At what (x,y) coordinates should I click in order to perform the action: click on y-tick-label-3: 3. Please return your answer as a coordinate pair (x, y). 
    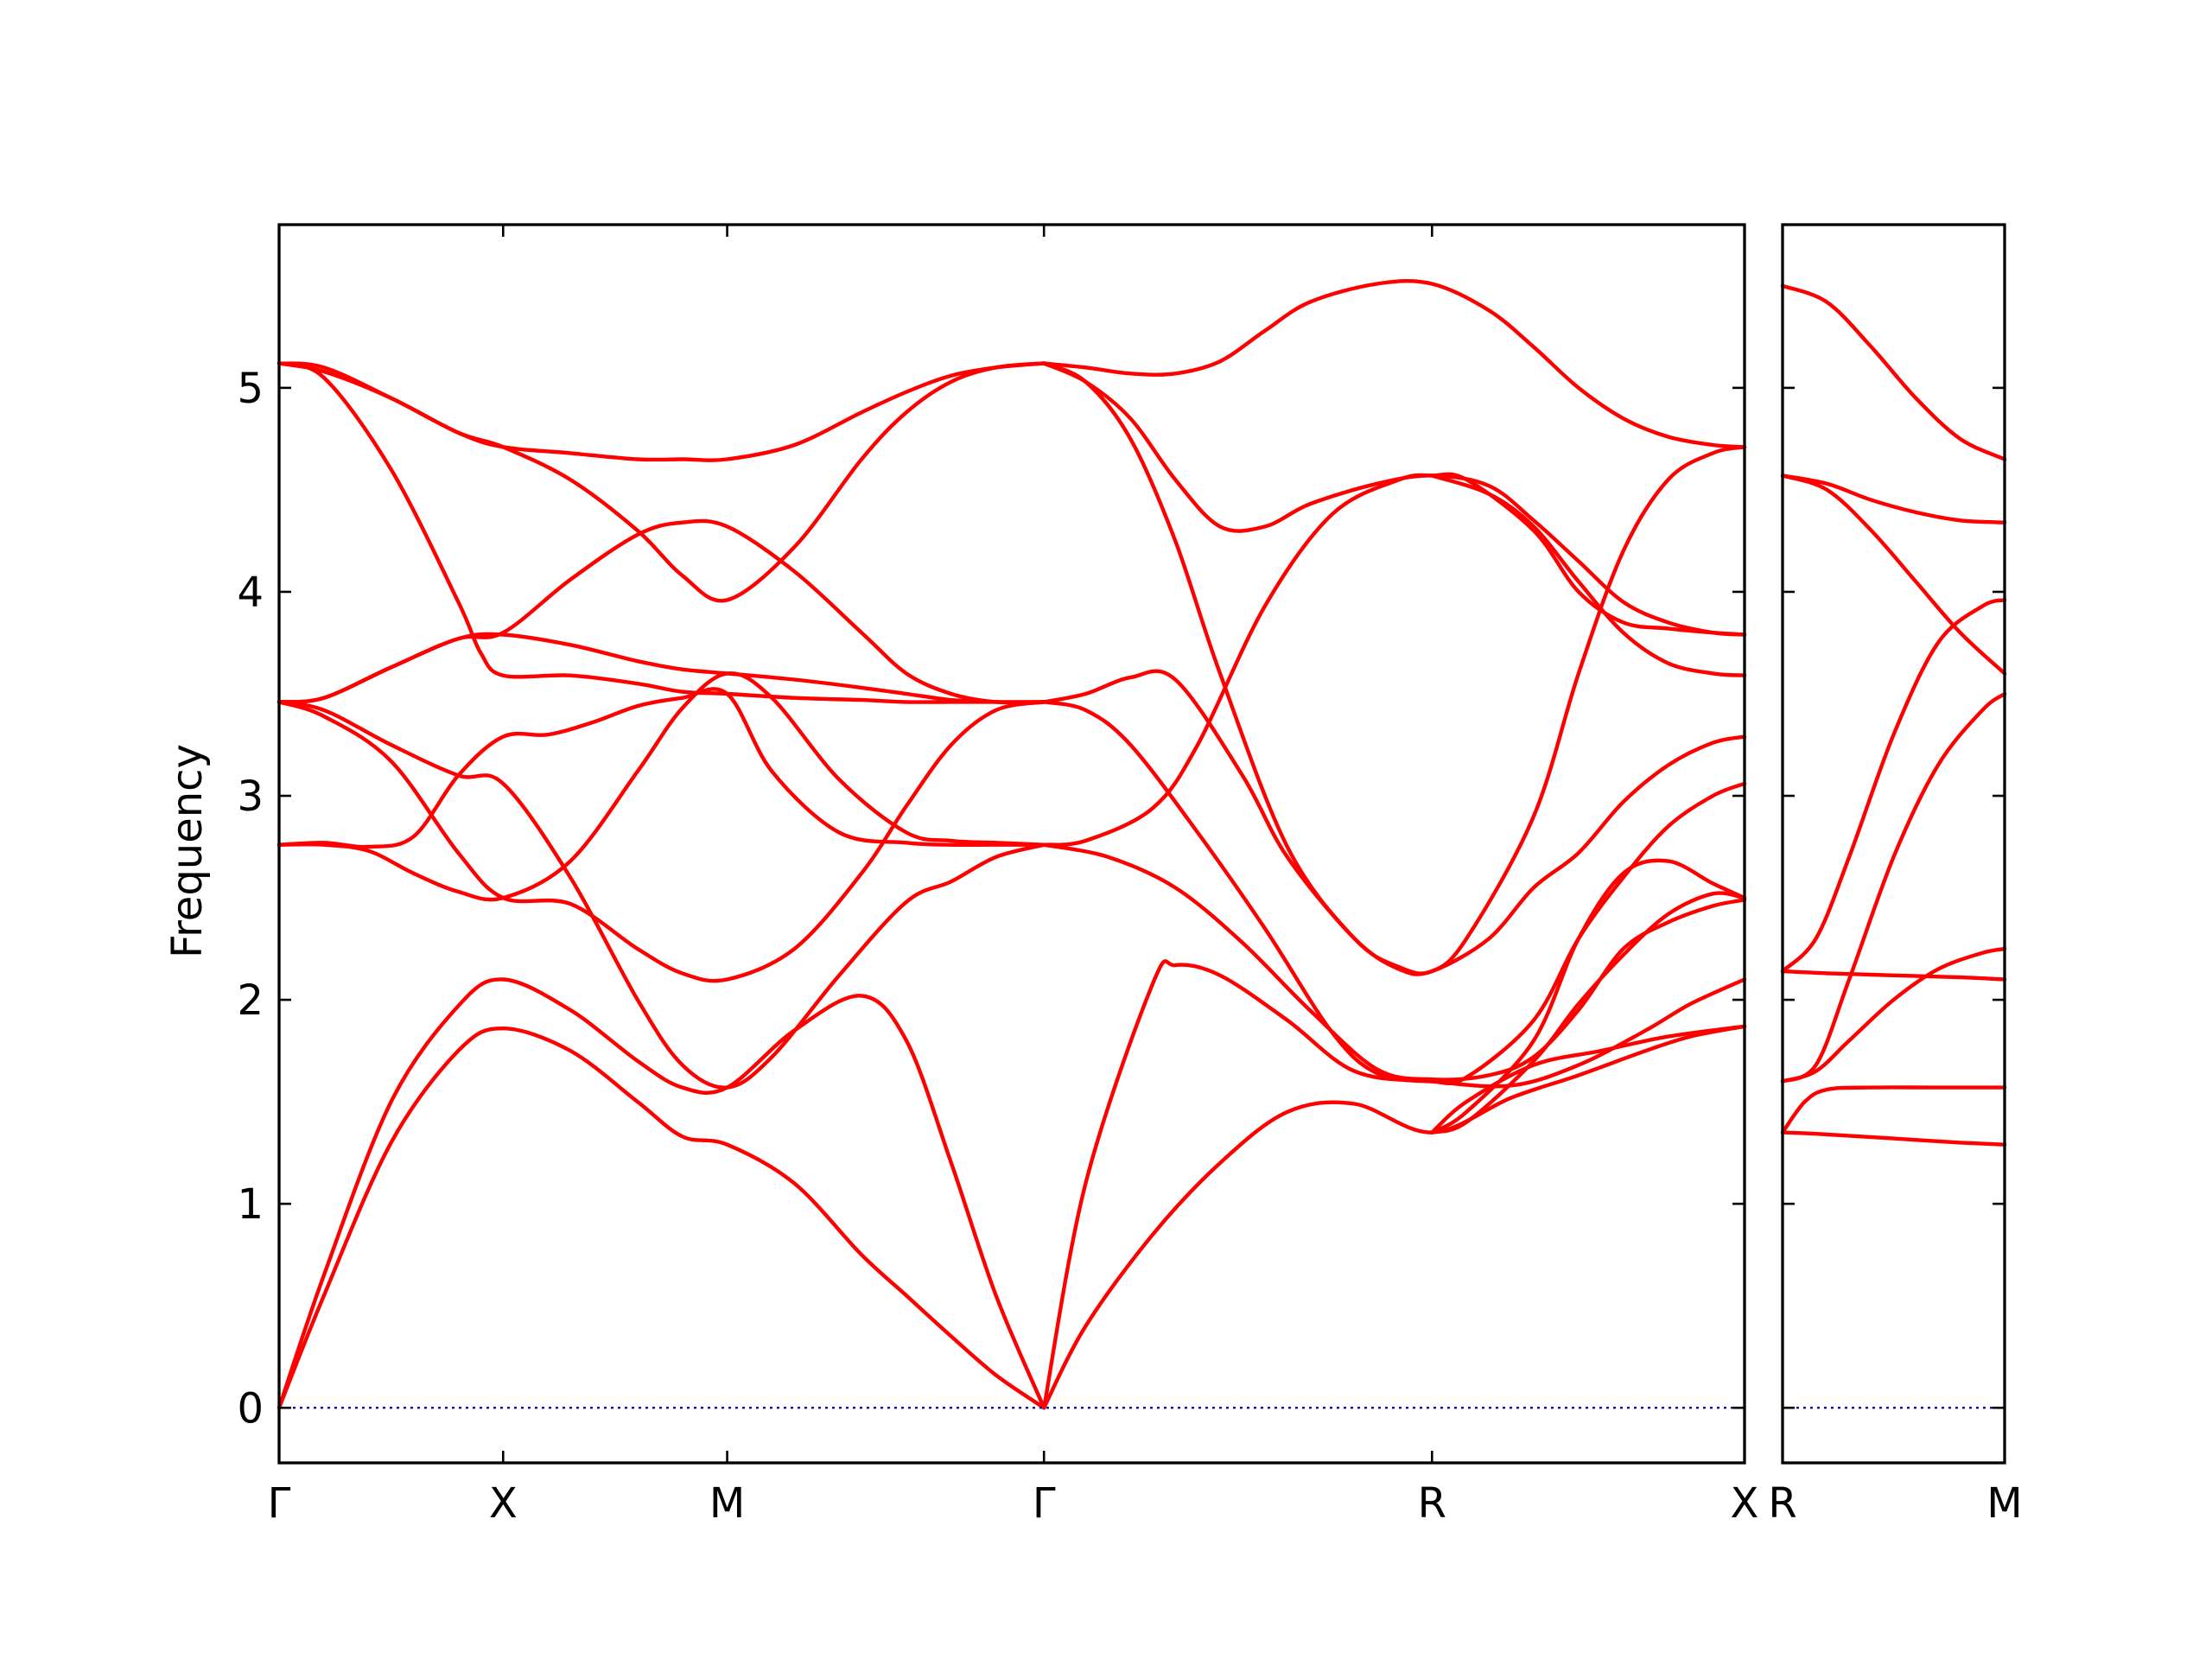
    Looking at the image, I should click on (250, 796).